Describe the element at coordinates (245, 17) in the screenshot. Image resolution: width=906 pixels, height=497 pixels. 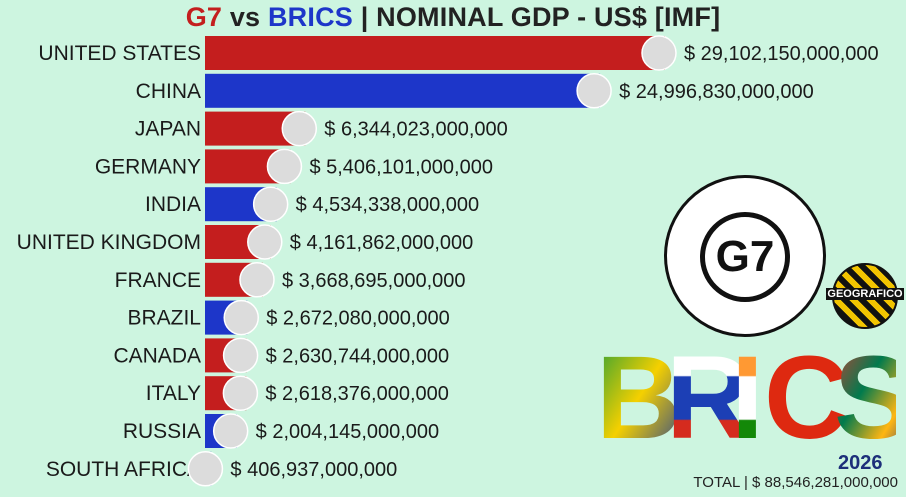
I see `title-vs: vs` at that location.